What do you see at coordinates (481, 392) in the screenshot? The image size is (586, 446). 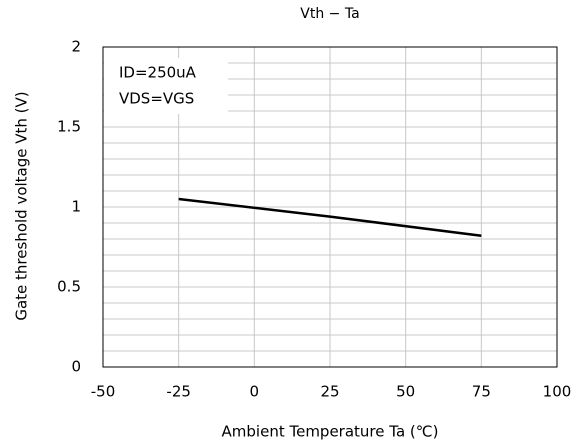 I see `x-tick-label: 75` at bounding box center [481, 392].